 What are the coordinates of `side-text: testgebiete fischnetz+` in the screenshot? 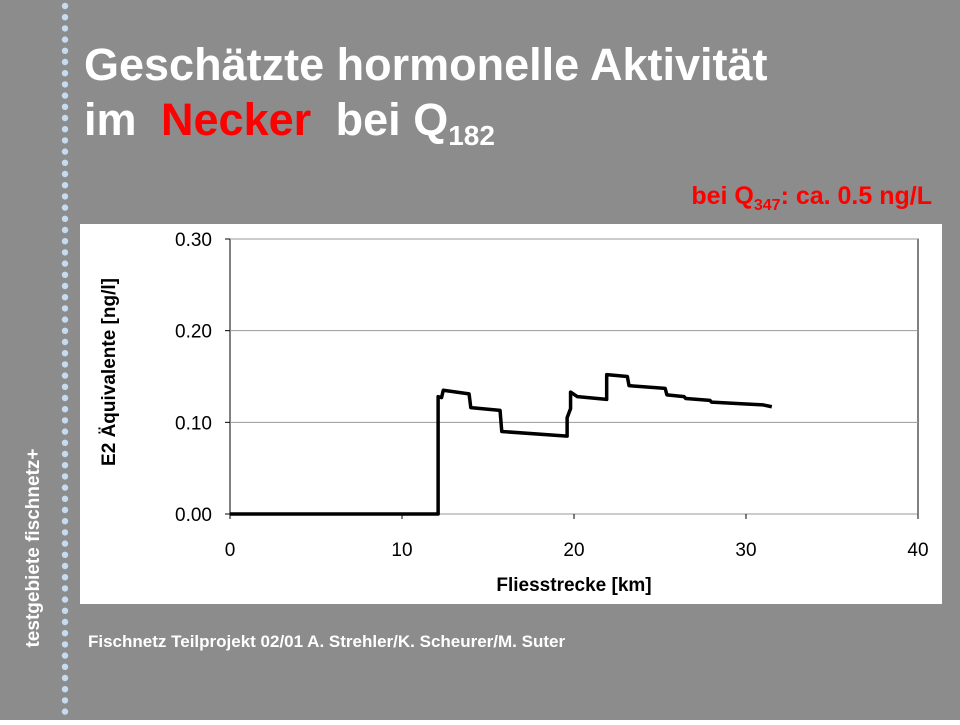 It's located at (33, 547).